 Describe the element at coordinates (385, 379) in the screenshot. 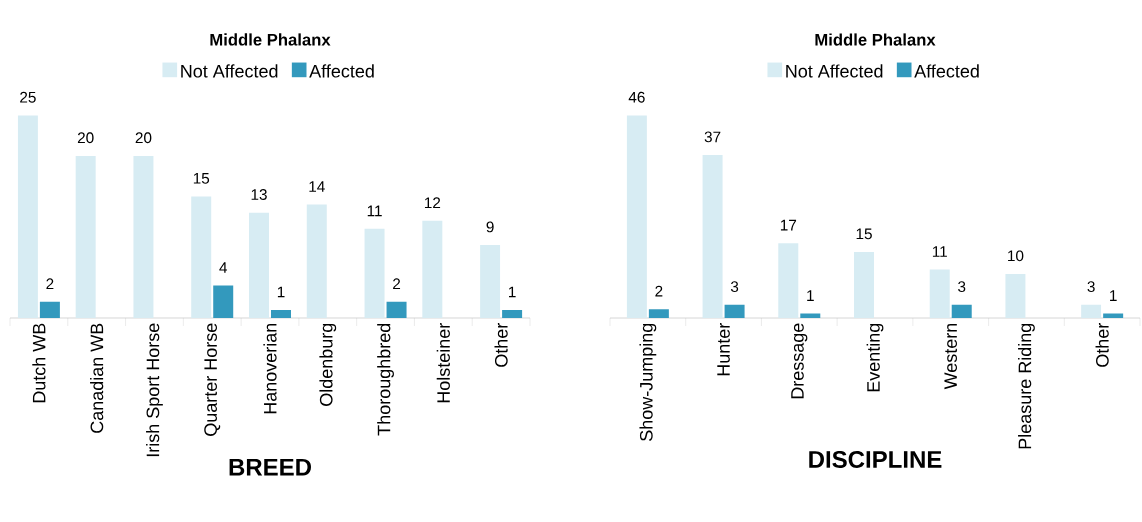

I see `x-tick-label: Thoroughbred` at that location.